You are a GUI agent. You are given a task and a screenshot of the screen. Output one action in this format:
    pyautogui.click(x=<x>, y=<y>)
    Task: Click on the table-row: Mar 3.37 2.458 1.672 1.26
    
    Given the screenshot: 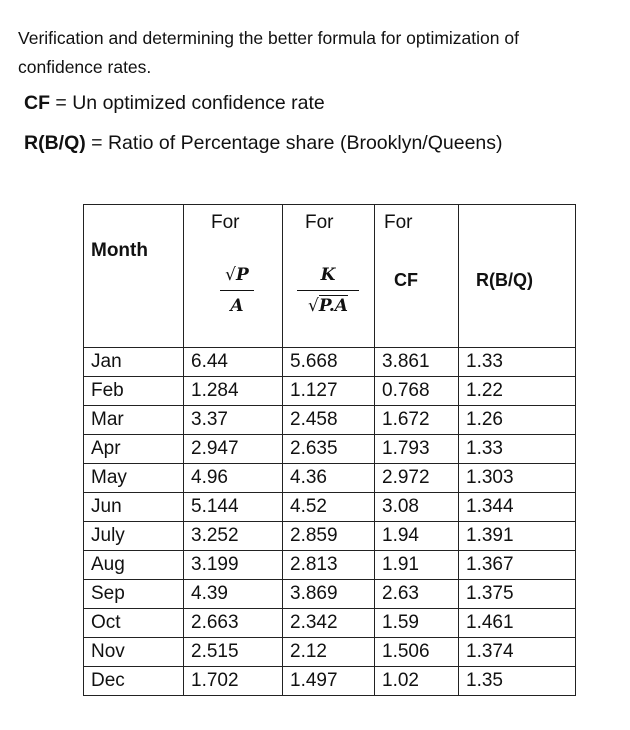 What is the action you would take?
    pyautogui.click(x=329, y=420)
    